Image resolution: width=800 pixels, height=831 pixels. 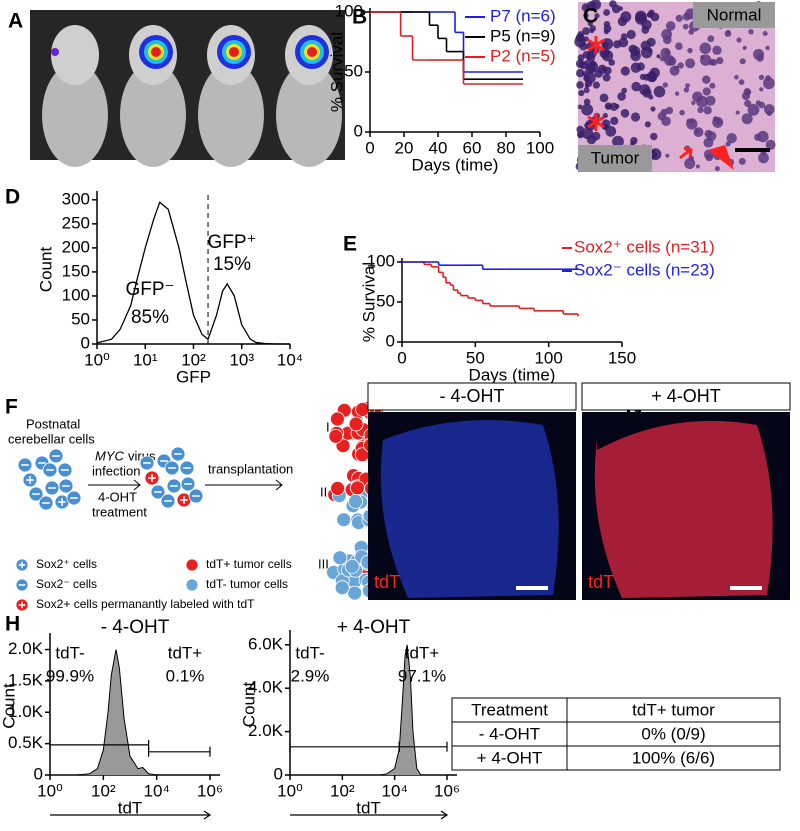 I want to click on tissue, so click(x=683, y=509).